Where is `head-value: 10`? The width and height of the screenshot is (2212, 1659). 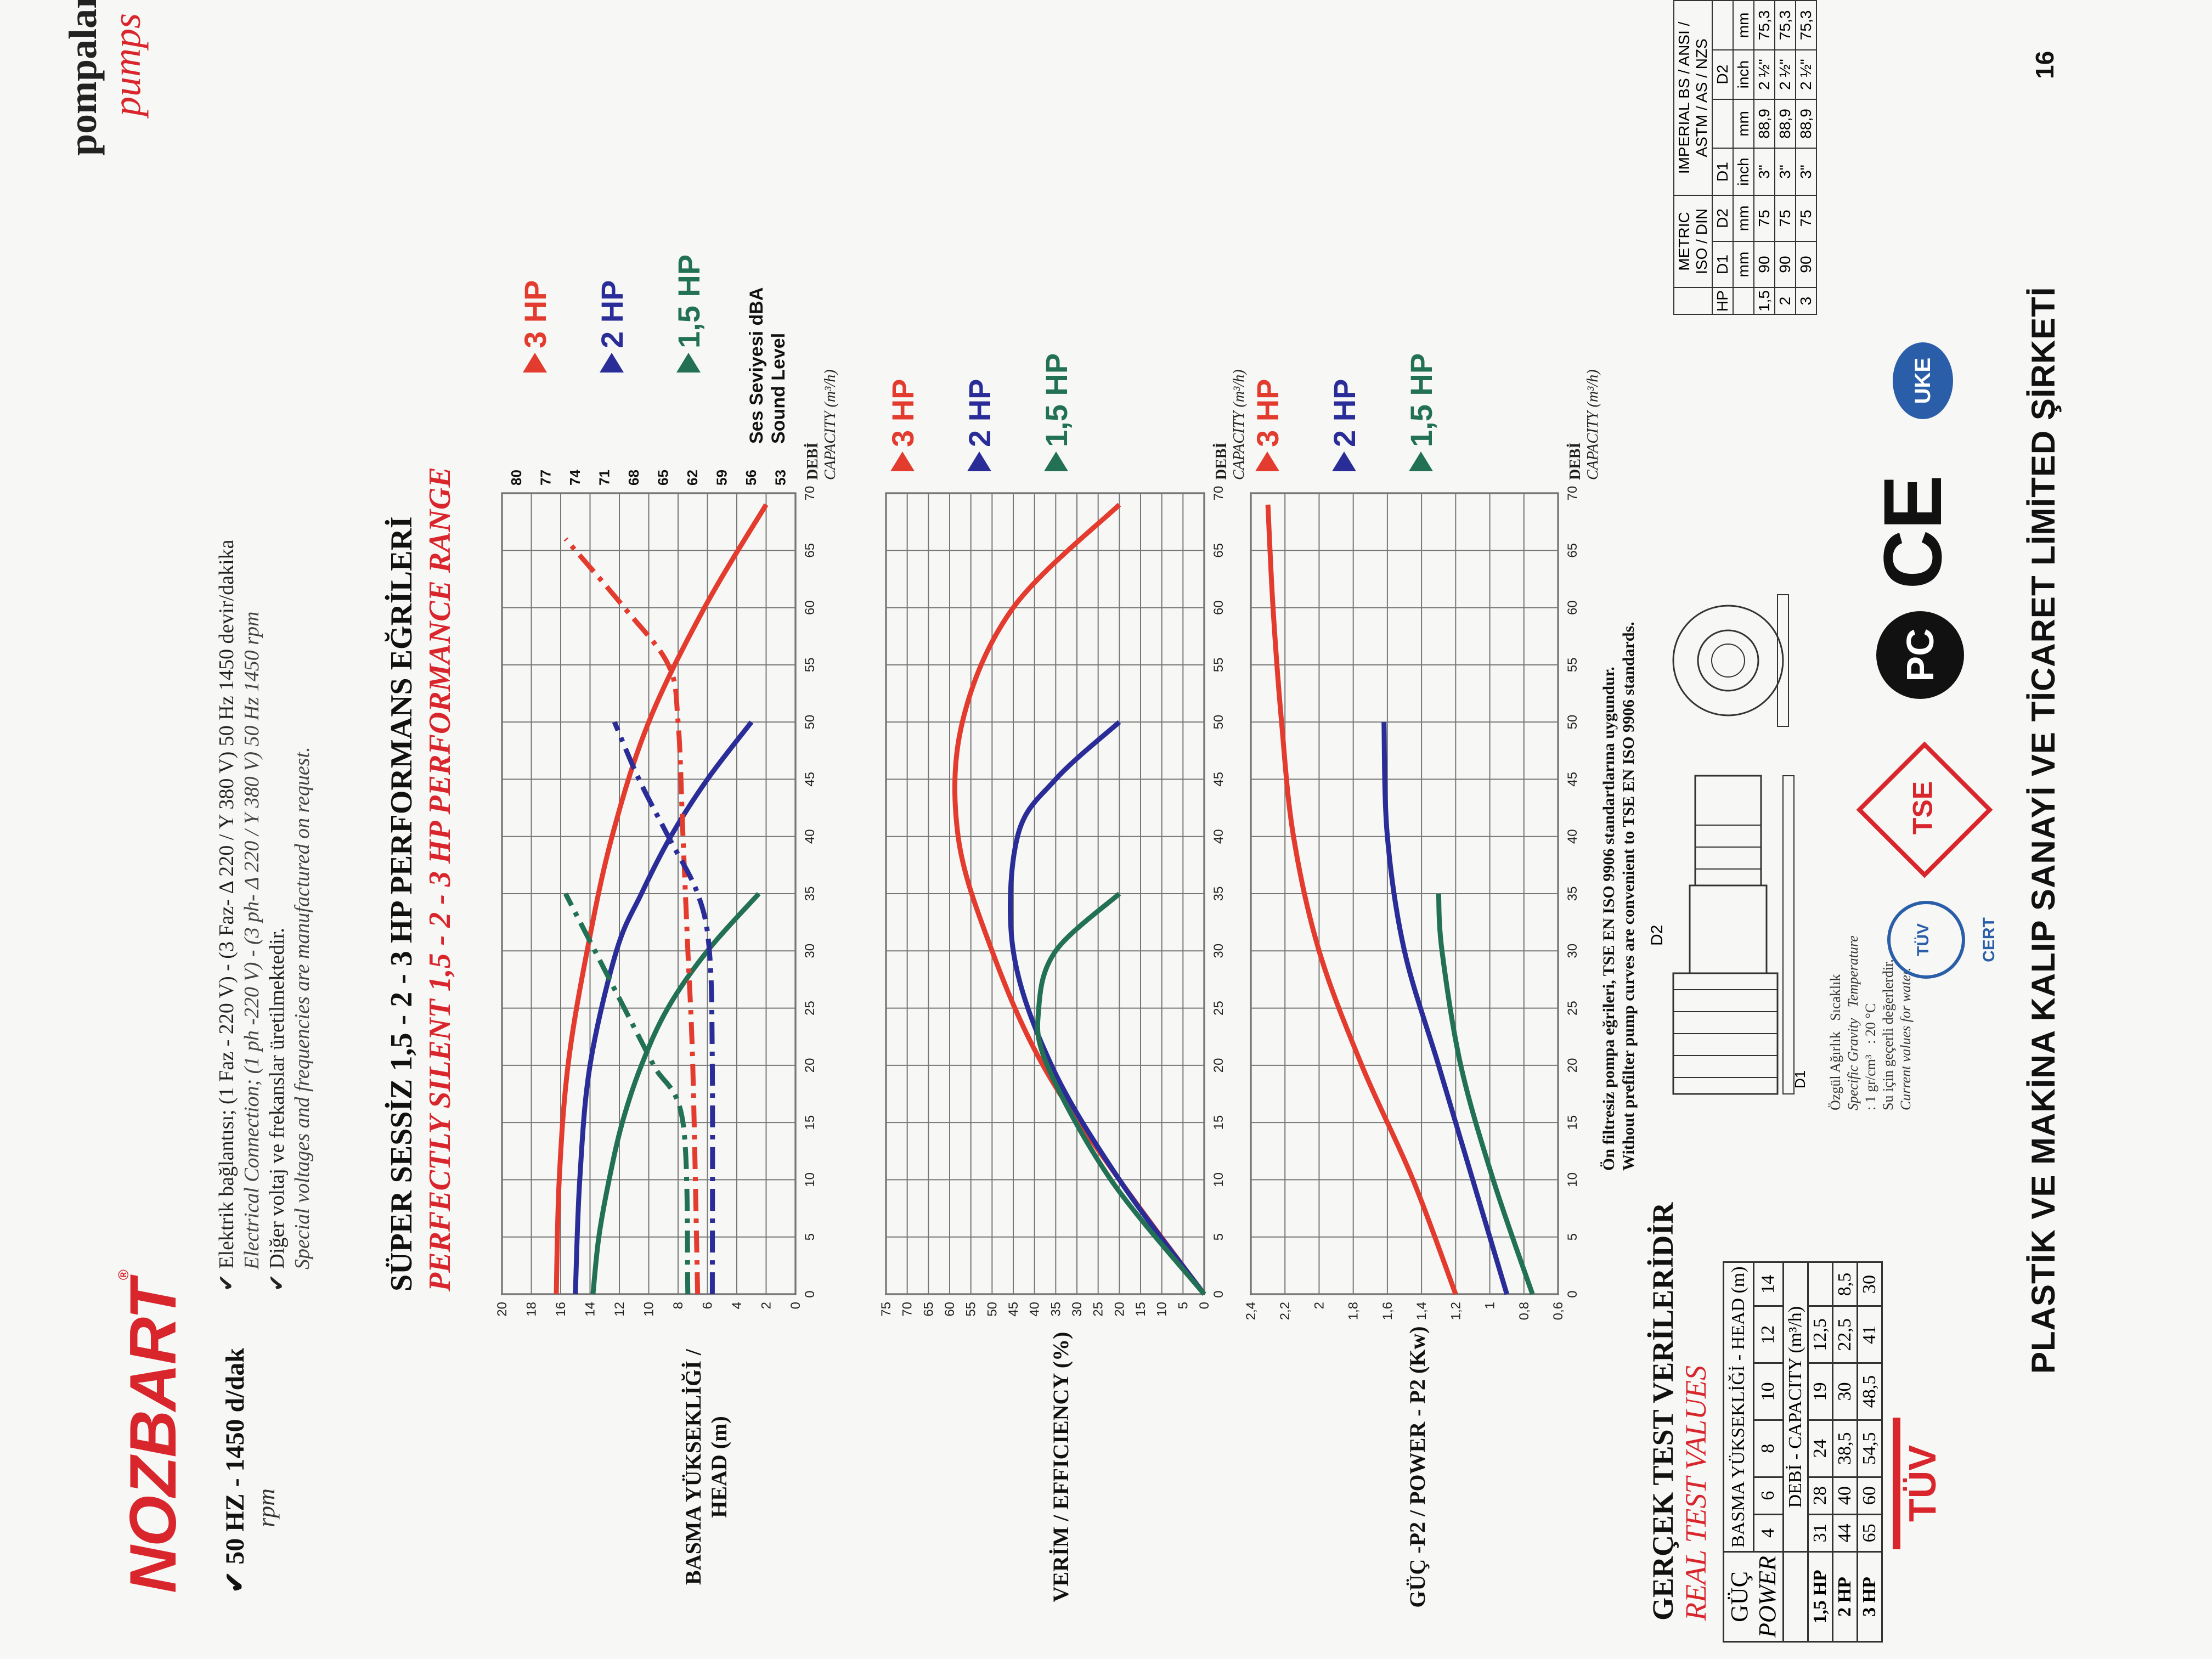
head-value: 10 is located at coordinates (1768, 1391).